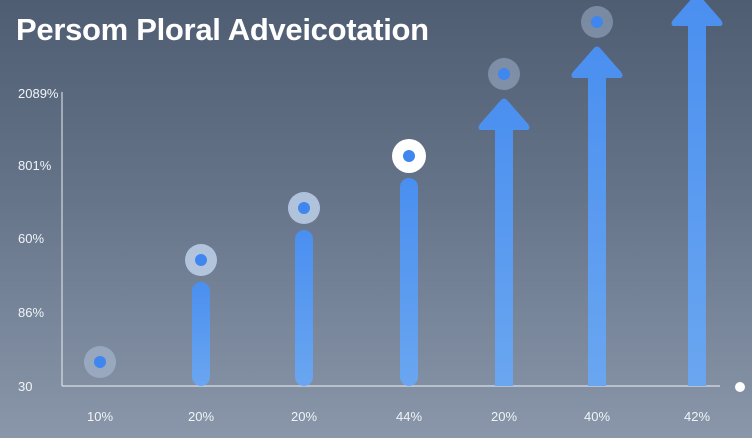 The image size is (752, 438). Describe the element at coordinates (100, 416) in the screenshot. I see `x-tick-label: 10%` at that location.